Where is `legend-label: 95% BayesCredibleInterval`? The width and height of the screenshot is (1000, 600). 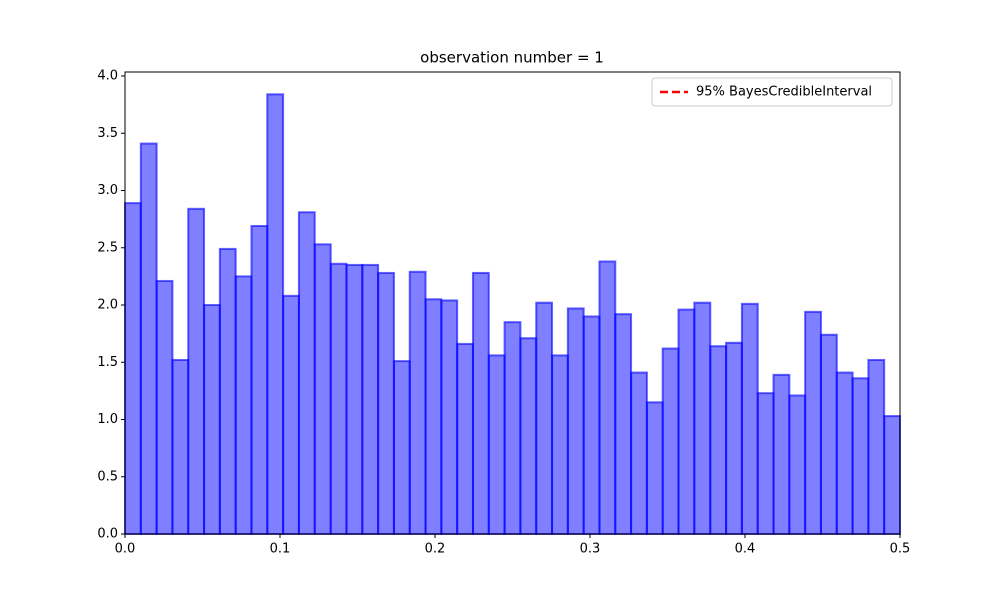 legend-label: 95% BayesCredibleInterval is located at coordinates (784, 92).